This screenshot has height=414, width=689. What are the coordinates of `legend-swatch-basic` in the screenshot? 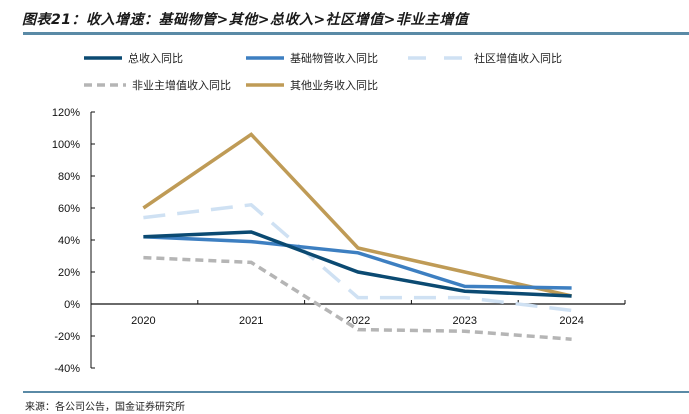 It's located at (265, 58).